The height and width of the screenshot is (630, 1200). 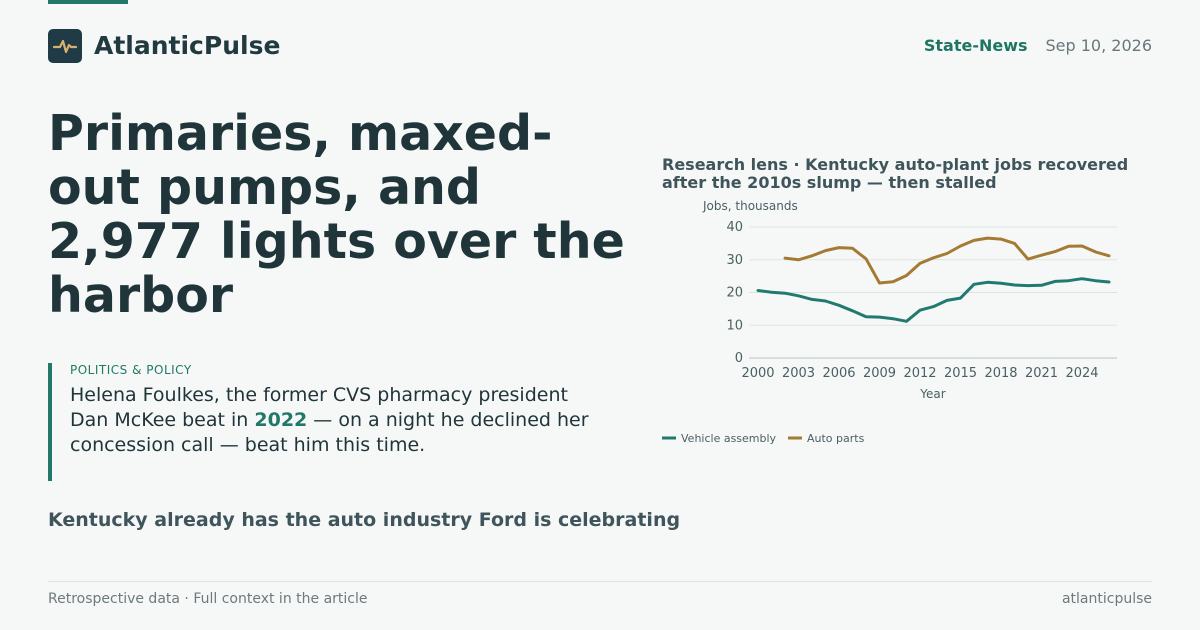 What do you see at coordinates (734, 325) in the screenshot?
I see `y-tick-label: 10` at bounding box center [734, 325].